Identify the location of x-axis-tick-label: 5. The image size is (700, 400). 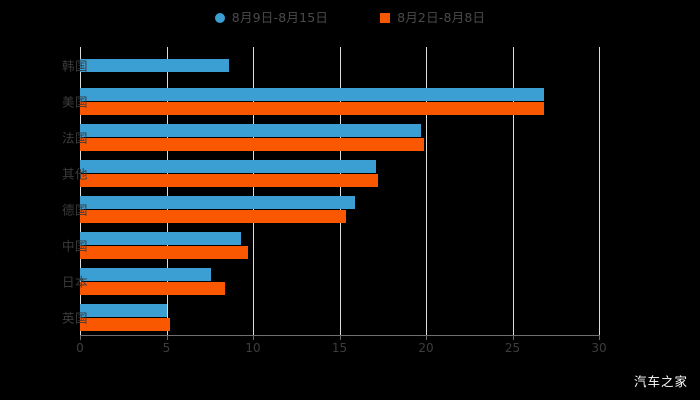
(166, 348).